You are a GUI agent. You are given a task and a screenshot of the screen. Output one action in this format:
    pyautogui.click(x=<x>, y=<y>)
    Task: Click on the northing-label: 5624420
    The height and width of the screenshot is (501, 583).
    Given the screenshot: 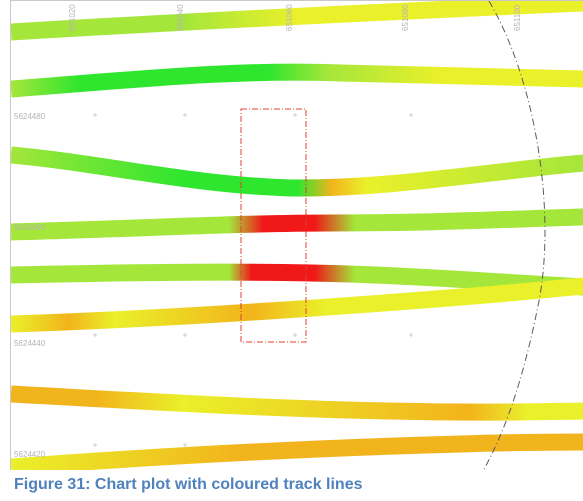 What is the action you would take?
    pyautogui.click(x=30, y=454)
    